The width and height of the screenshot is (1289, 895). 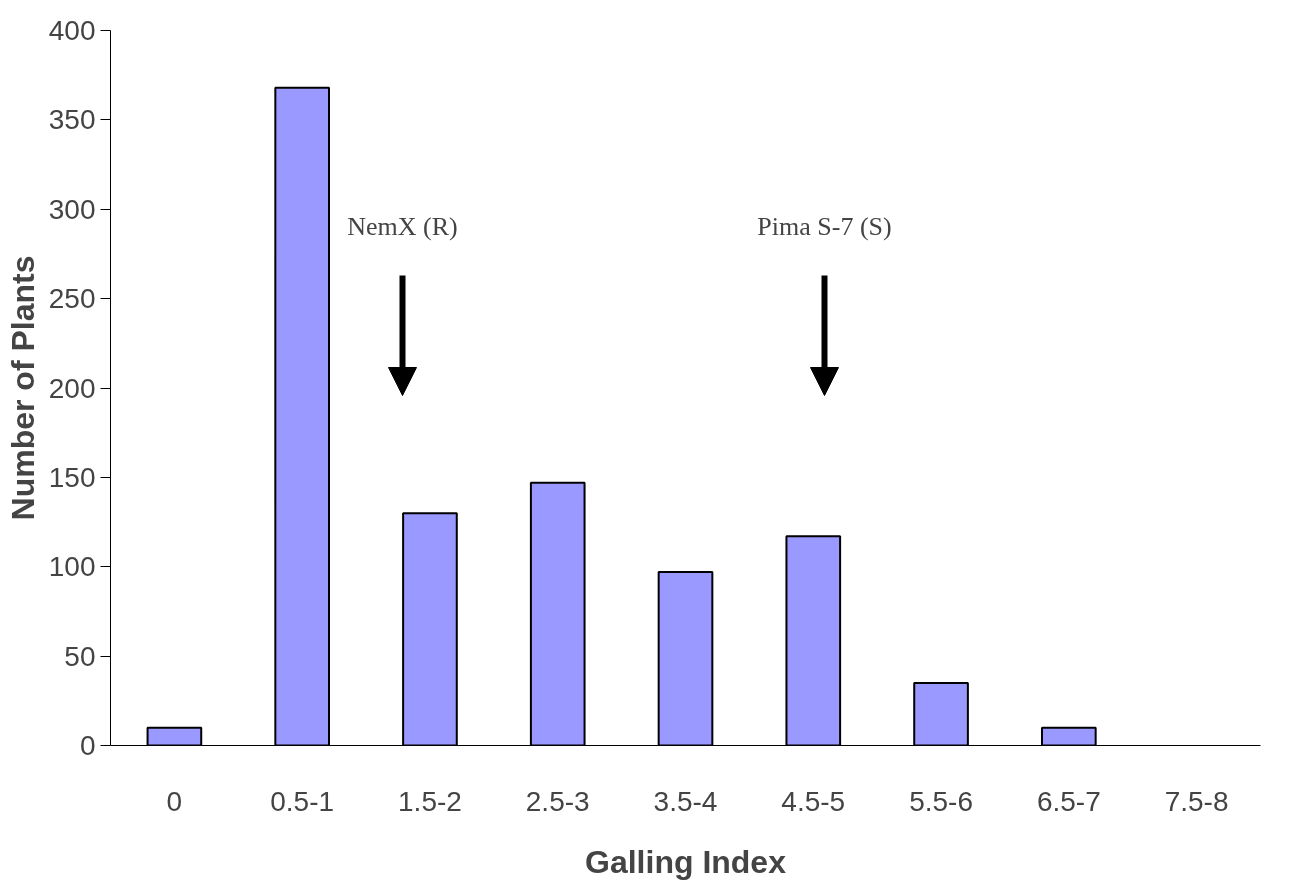 What do you see at coordinates (402, 226) in the screenshot?
I see `annotation: NemX (R)` at bounding box center [402, 226].